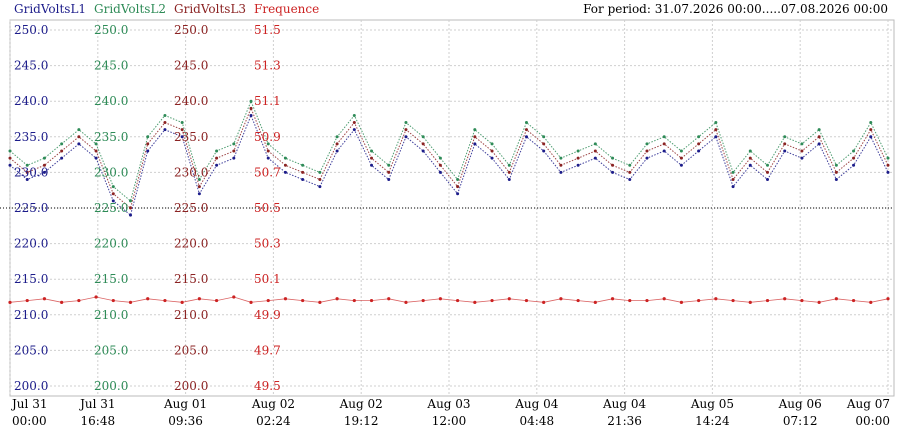 The width and height of the screenshot is (900, 430). What do you see at coordinates (361, 404) in the screenshot?
I see `x-tick-label: Aug 02` at bounding box center [361, 404].